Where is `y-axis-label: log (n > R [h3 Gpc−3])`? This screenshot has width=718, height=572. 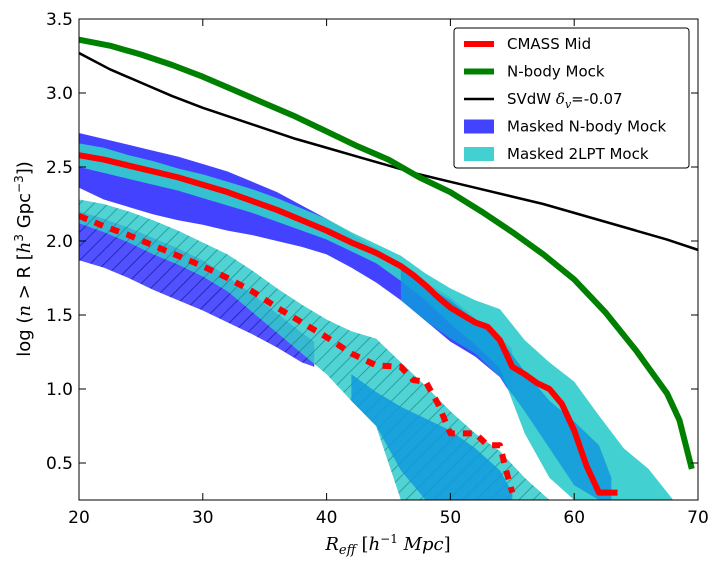
y-axis-label: log (n > R [h3 Gpc−3]) is located at coordinates (23, 259).